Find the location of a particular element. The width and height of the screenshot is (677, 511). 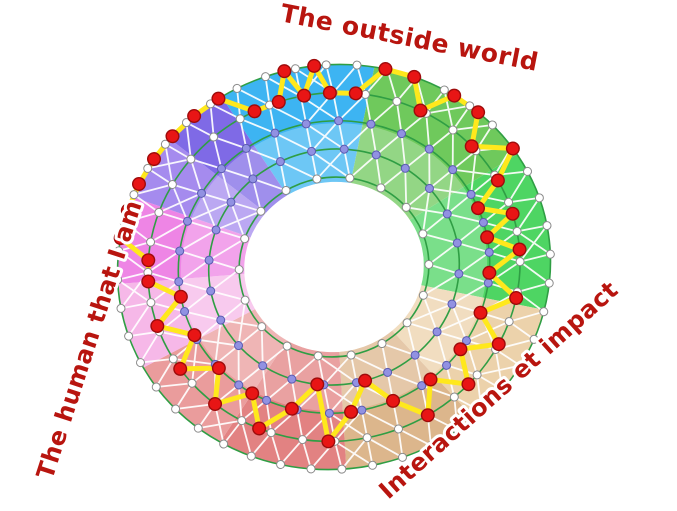

sector-salmon is located at coordinates (283, 411).